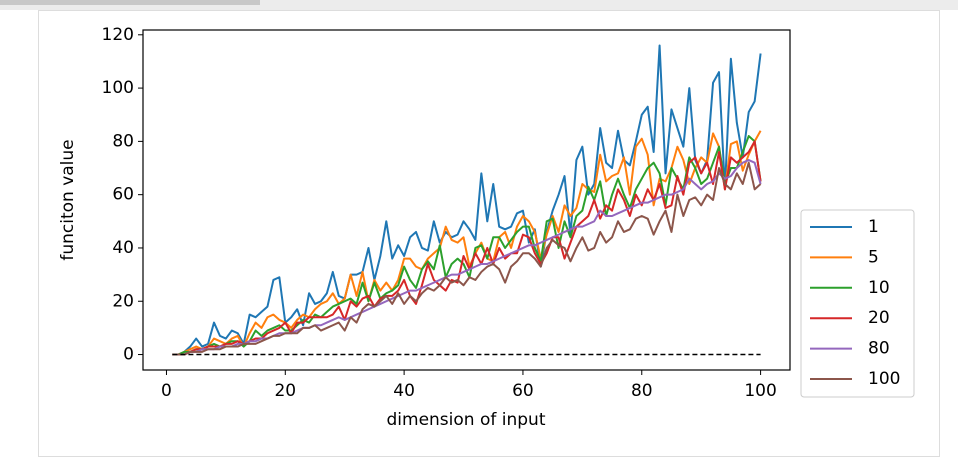 This screenshot has width=958, height=457. I want to click on x-tick-label: 20, so click(285, 391).